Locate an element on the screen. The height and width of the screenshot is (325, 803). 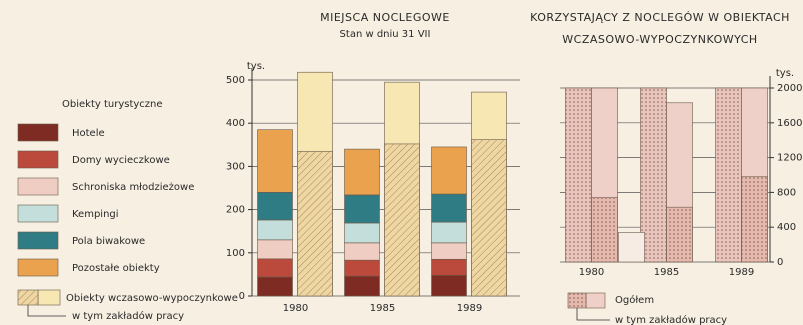
y-tick-label: 100 is located at coordinates (235, 253).